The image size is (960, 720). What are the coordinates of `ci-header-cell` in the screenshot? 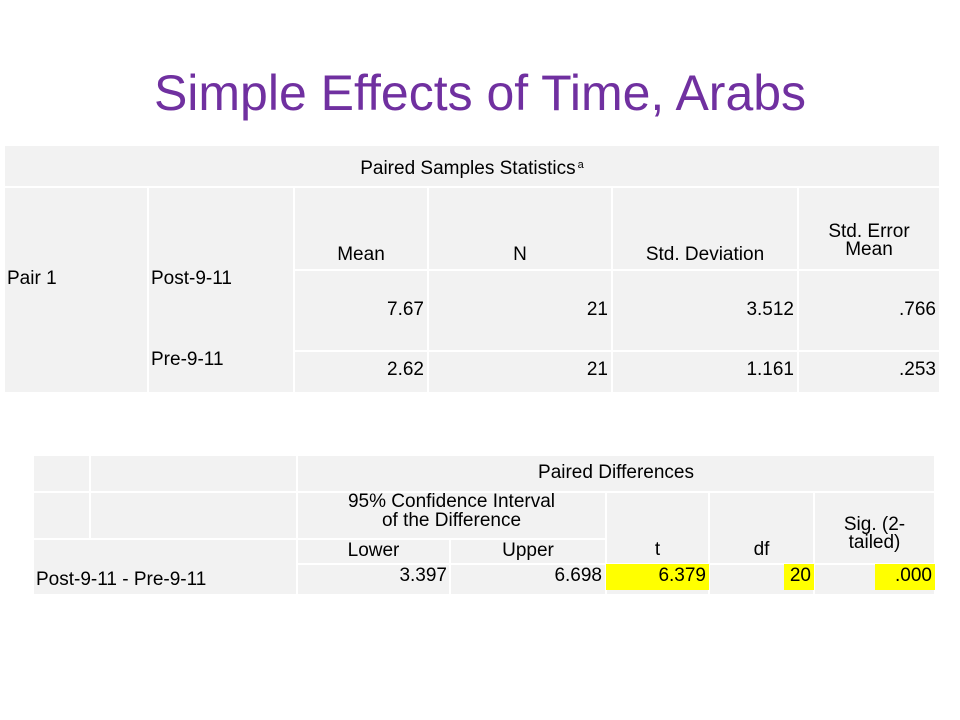 It's located at (451, 515).